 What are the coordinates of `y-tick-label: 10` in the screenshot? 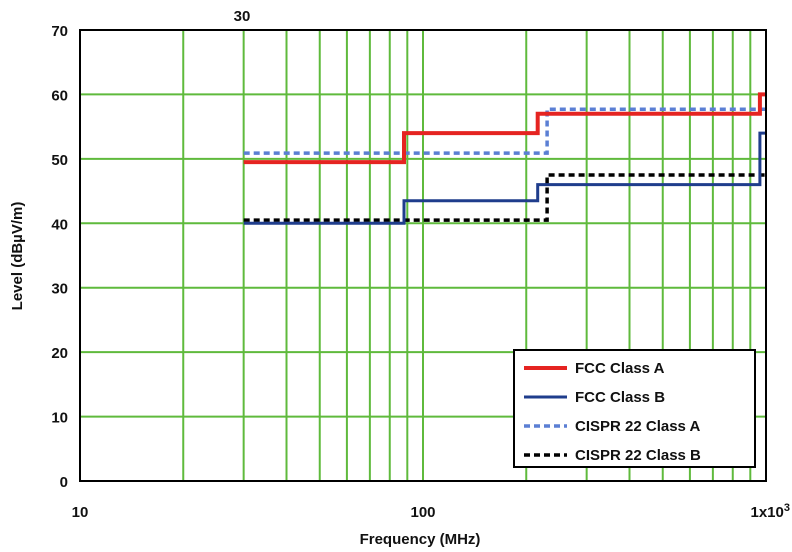 It's located at (59, 418).